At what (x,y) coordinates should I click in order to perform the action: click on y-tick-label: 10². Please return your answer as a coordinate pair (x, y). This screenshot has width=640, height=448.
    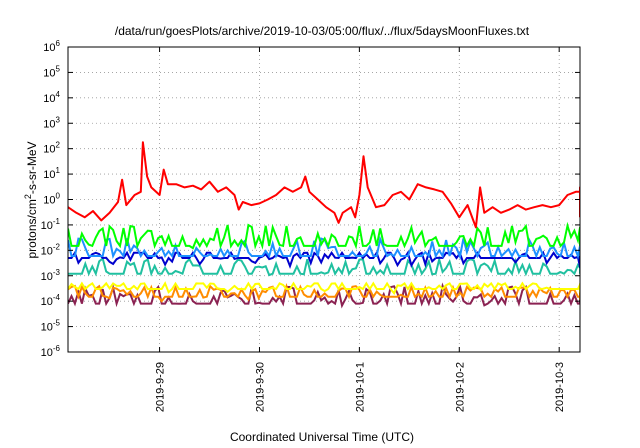
    Looking at the image, I should click on (51, 148).